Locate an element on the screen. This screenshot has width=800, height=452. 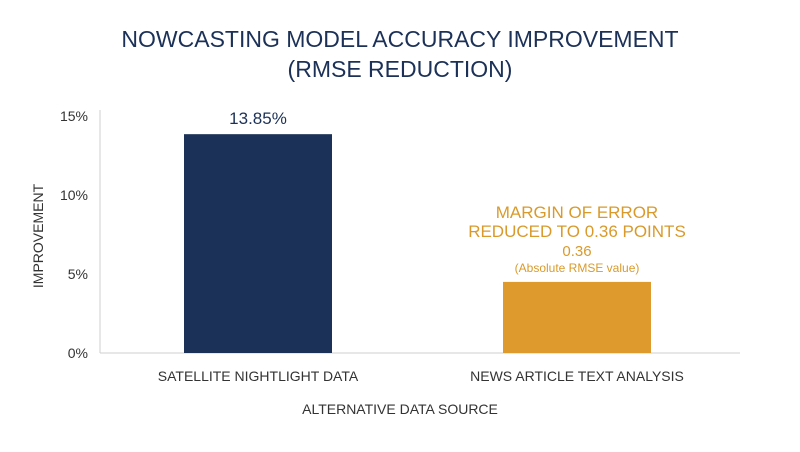
y-tick-label: 10% is located at coordinates (74, 195).